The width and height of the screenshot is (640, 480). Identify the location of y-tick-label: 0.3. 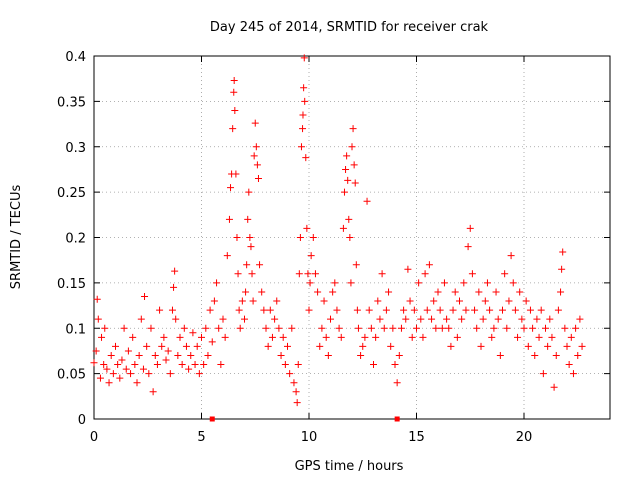
(75, 148).